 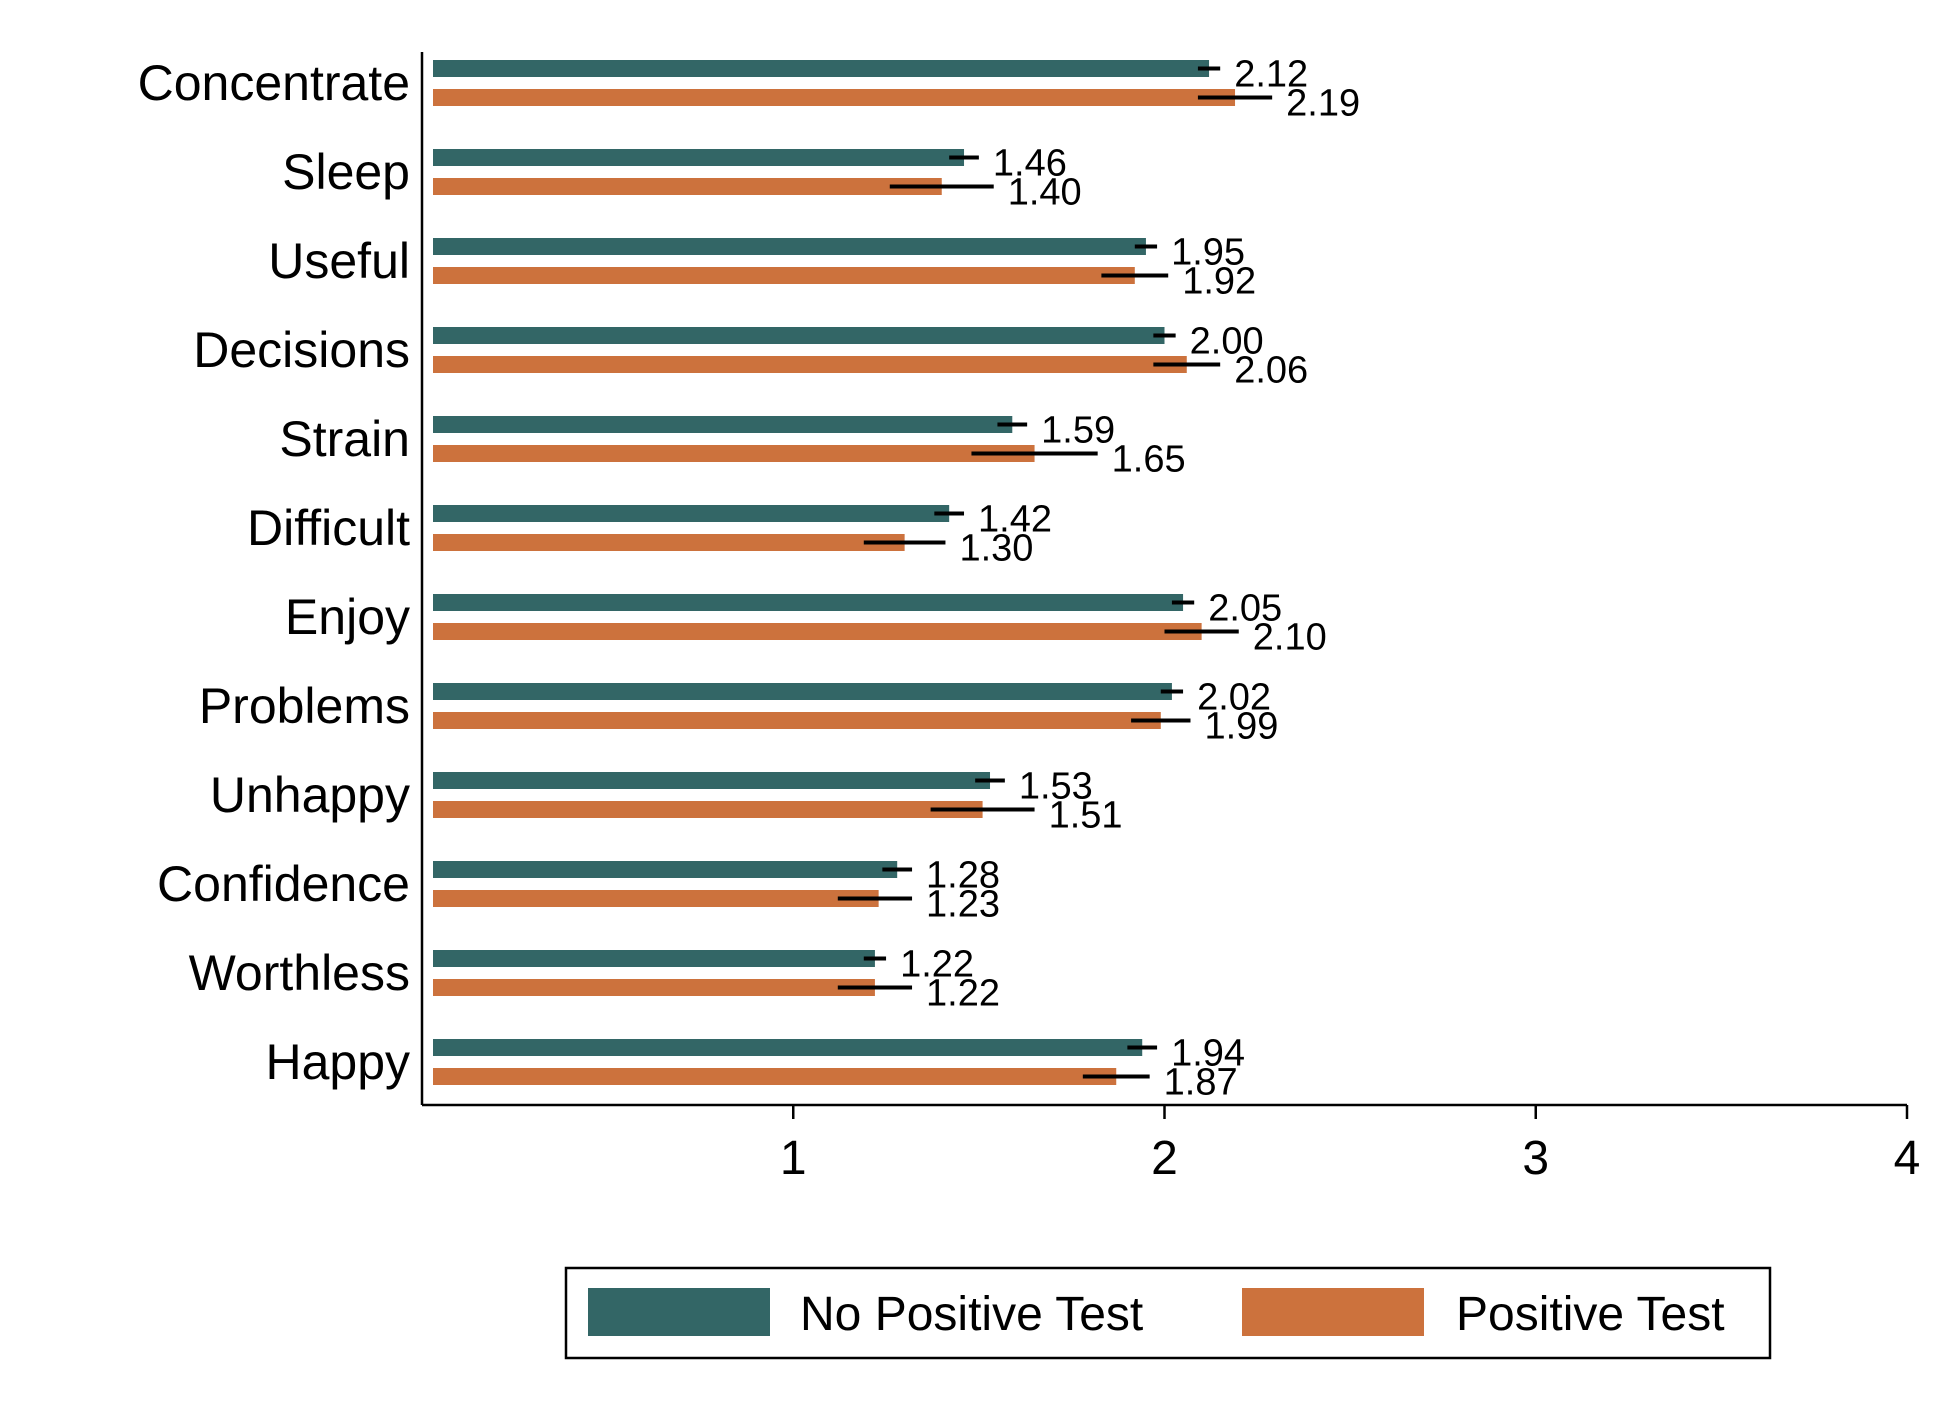 What do you see at coordinates (817, 631) in the screenshot?
I see `bar-enjoy-positive-test` at bounding box center [817, 631].